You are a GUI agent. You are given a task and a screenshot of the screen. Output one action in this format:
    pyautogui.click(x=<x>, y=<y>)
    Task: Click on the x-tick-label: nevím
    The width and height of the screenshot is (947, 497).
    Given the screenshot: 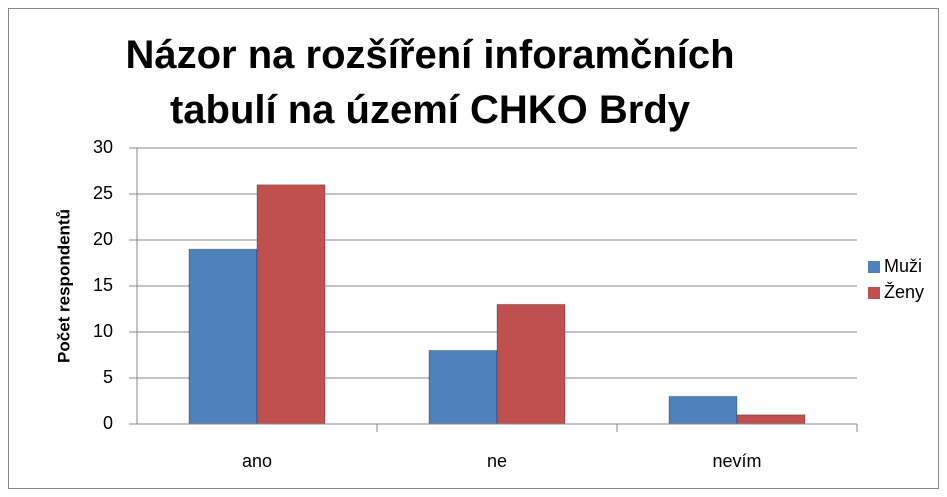 What is the action you would take?
    pyautogui.click(x=736, y=461)
    